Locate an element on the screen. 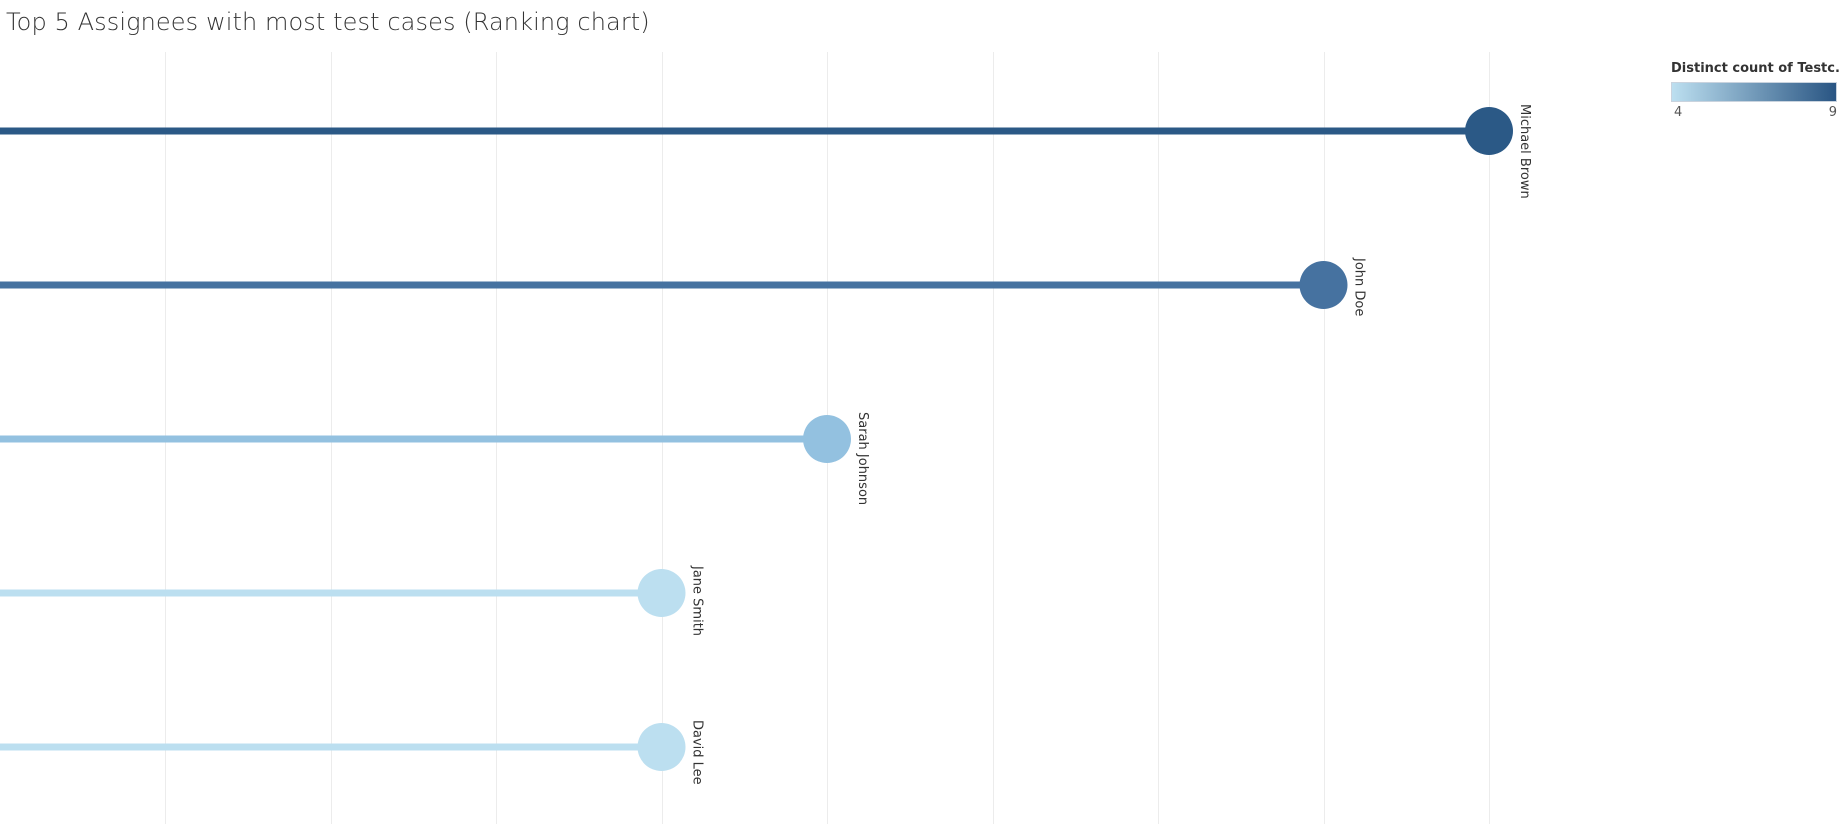 This screenshot has height=824, width=1844. point-label: David Lee is located at coordinates (697, 752).